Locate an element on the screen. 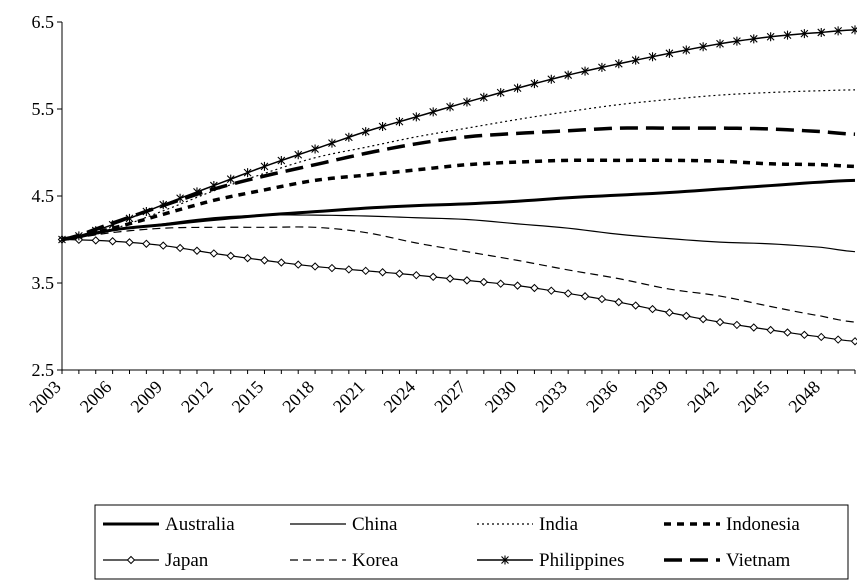 The image size is (857, 580). legend-item-japan: Japan is located at coordinates (156, 560).